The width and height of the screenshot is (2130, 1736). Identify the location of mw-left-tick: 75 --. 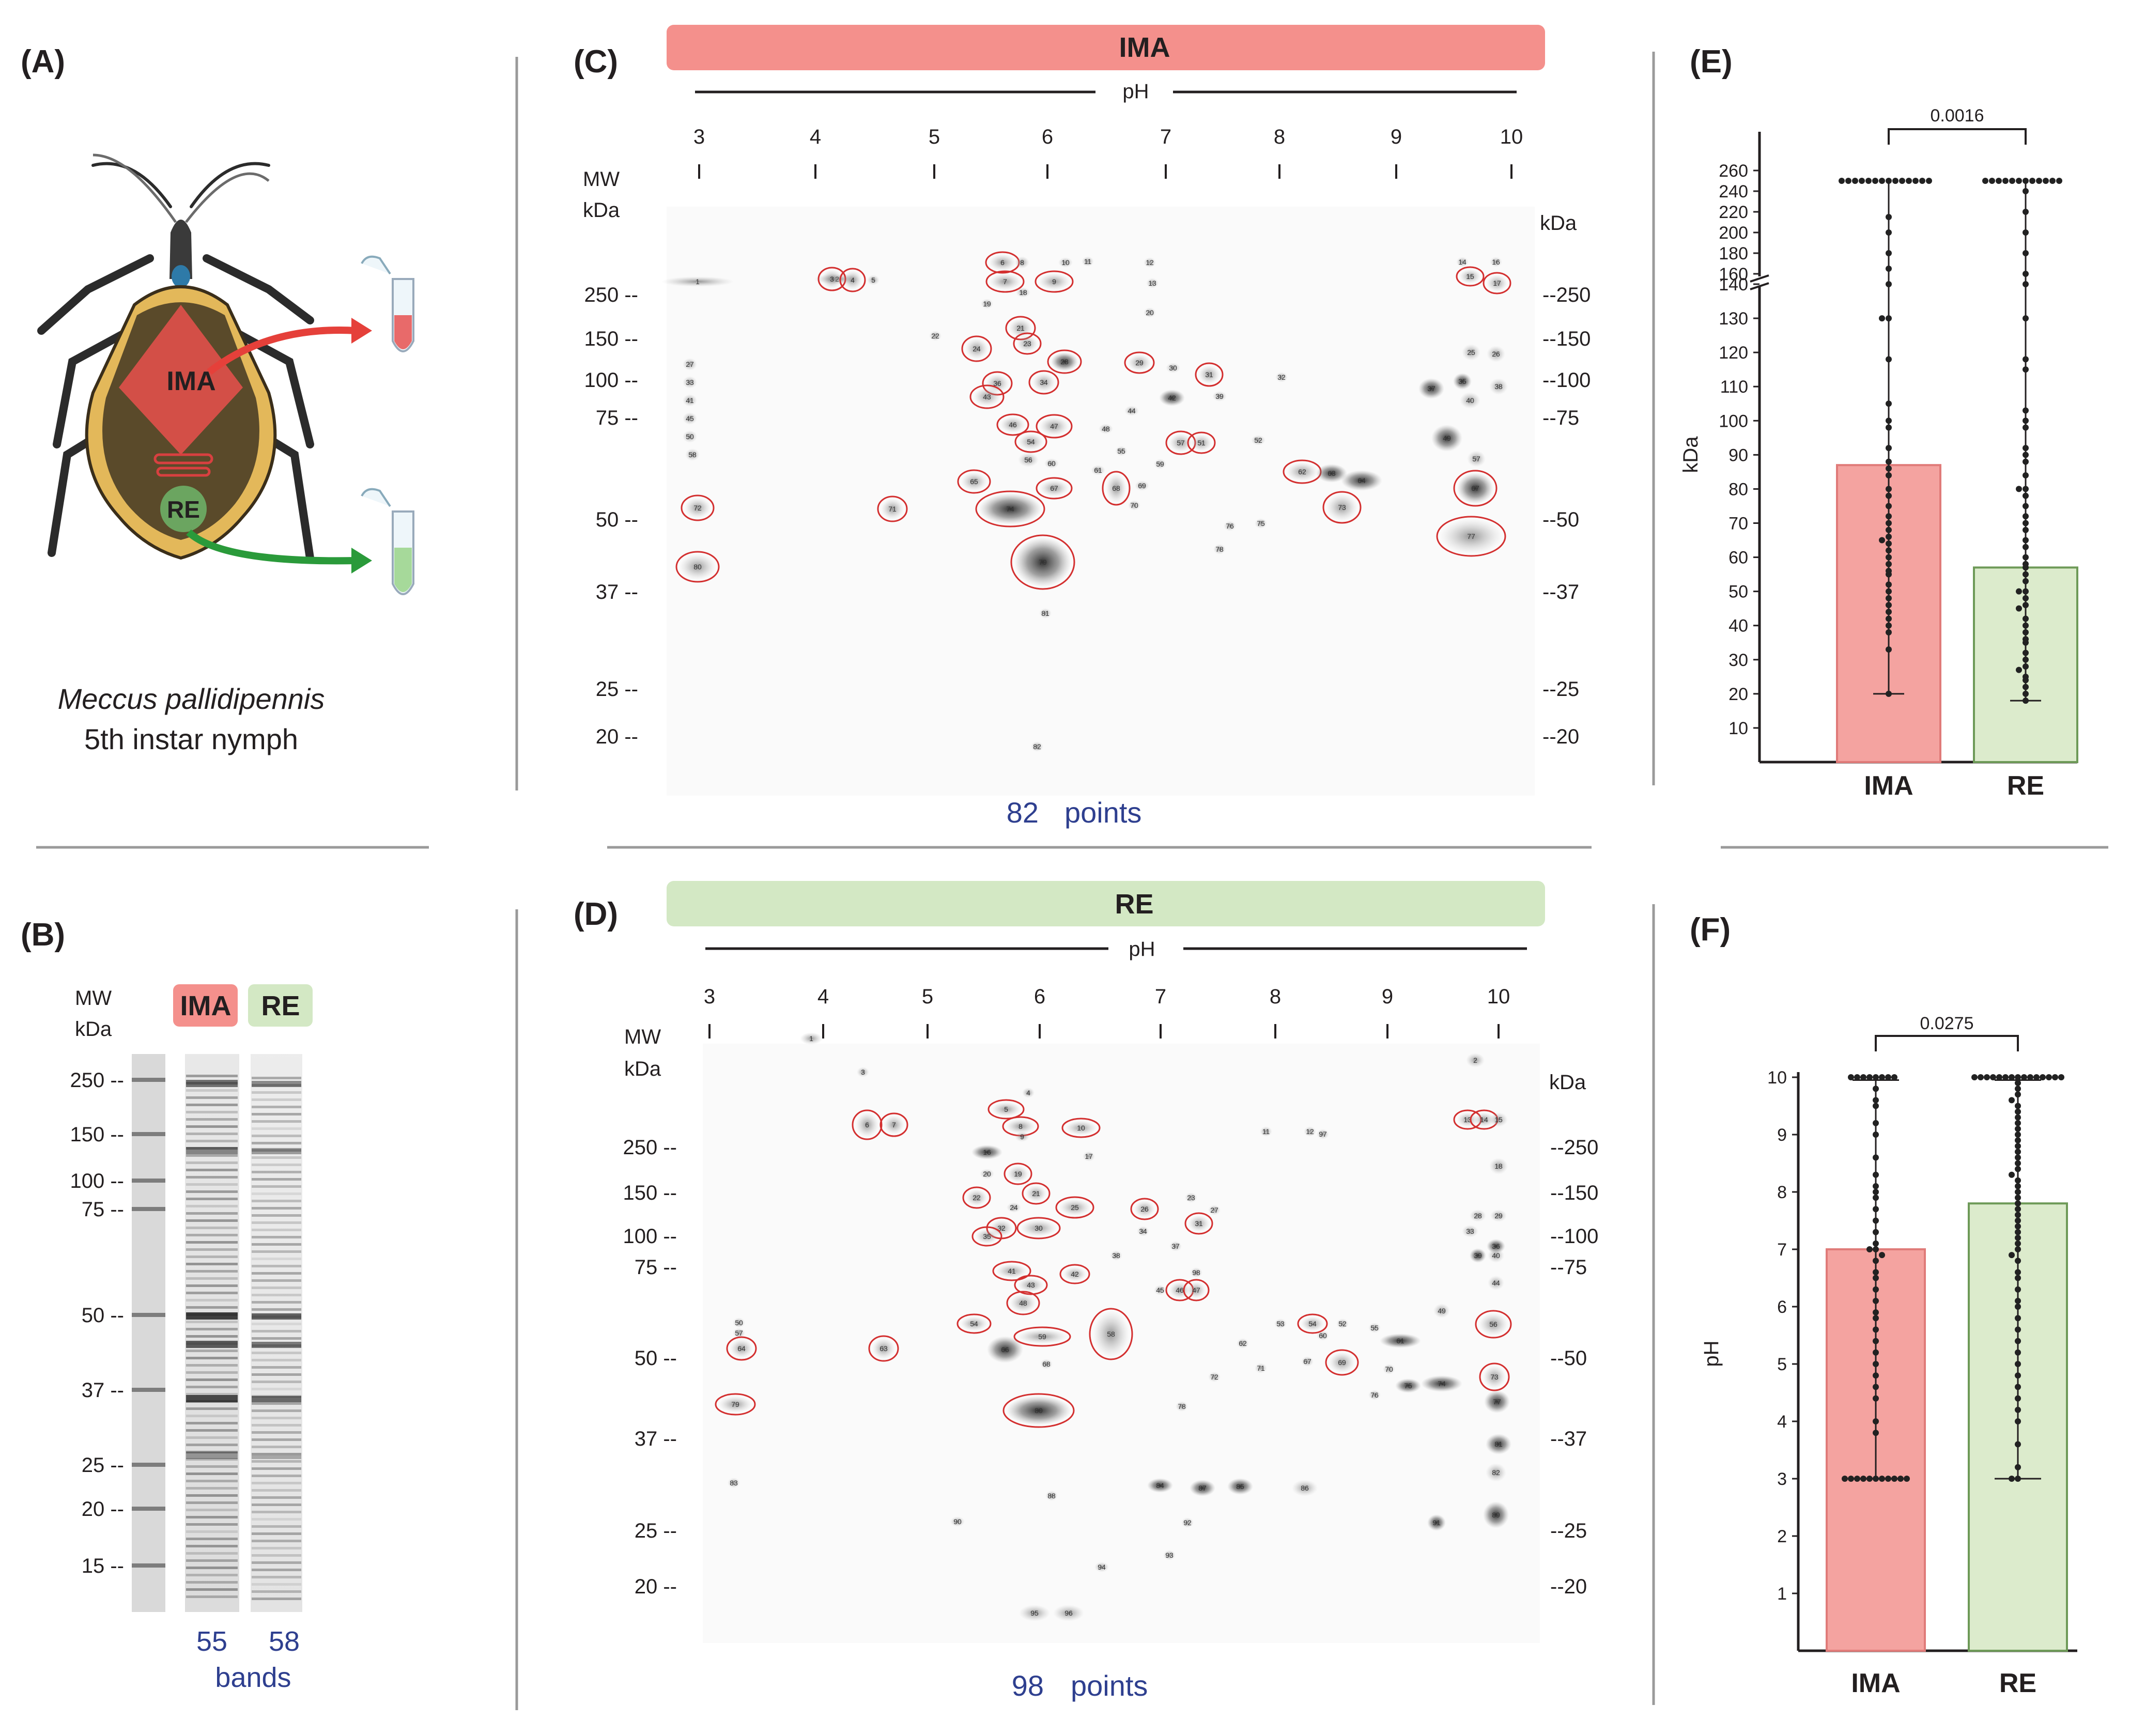
(617, 418).